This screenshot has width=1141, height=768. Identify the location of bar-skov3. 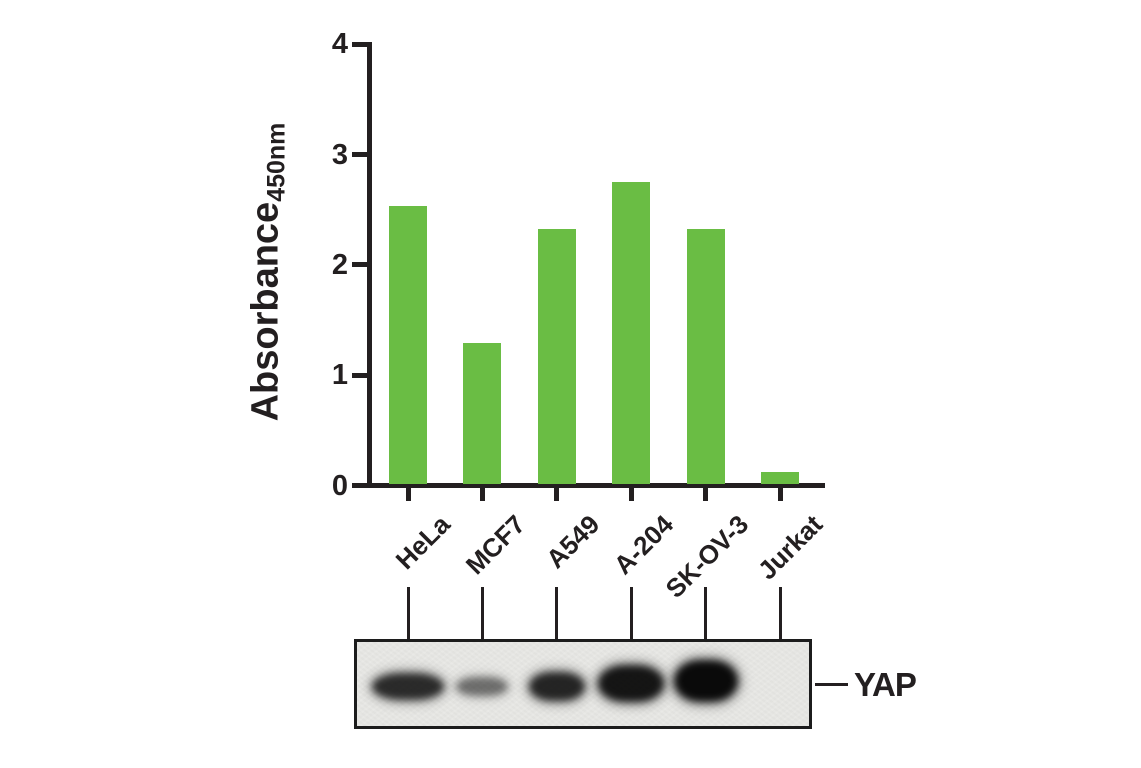
(705, 356).